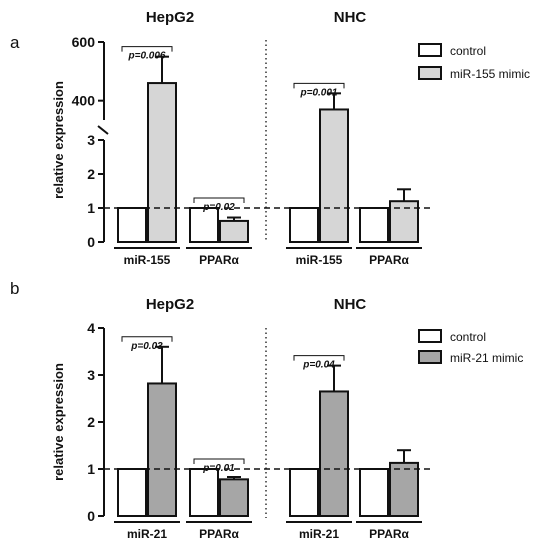  I want to click on panel-a-y-tick-label: 3, so click(91, 140).